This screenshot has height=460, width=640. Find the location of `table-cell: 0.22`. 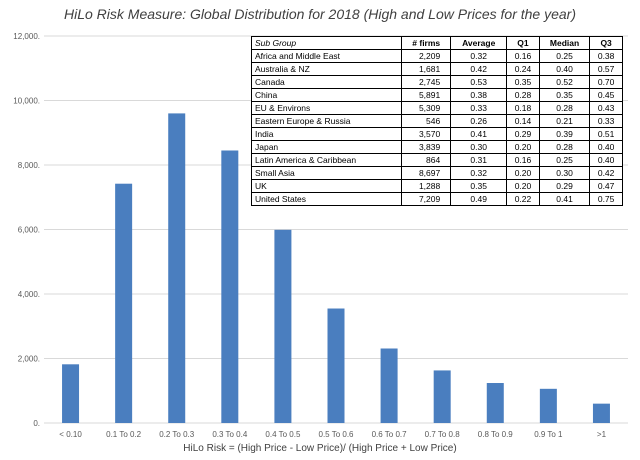

table-cell: 0.22 is located at coordinates (523, 199).